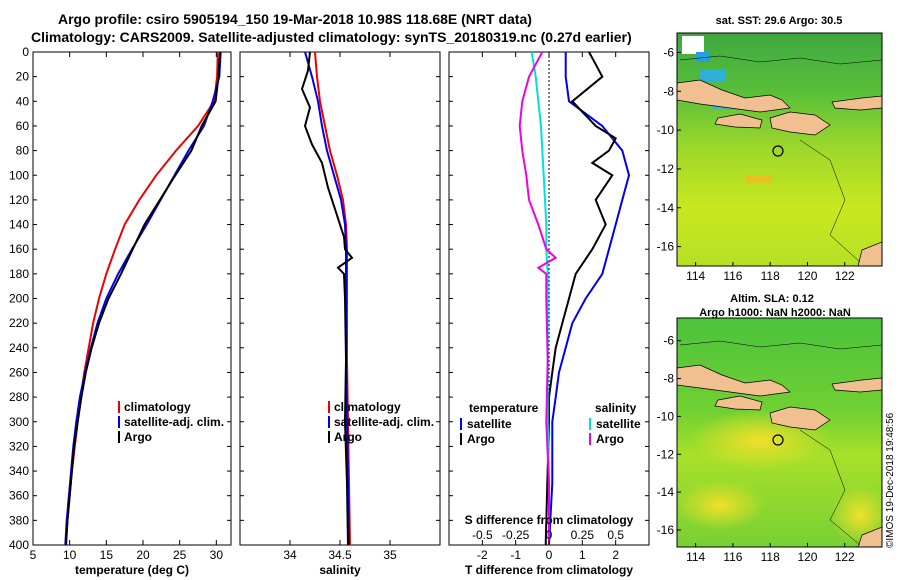 Image resolution: width=900 pixels, height=580 pixels. I want to click on depth-tick-label: 160, so click(19, 249).